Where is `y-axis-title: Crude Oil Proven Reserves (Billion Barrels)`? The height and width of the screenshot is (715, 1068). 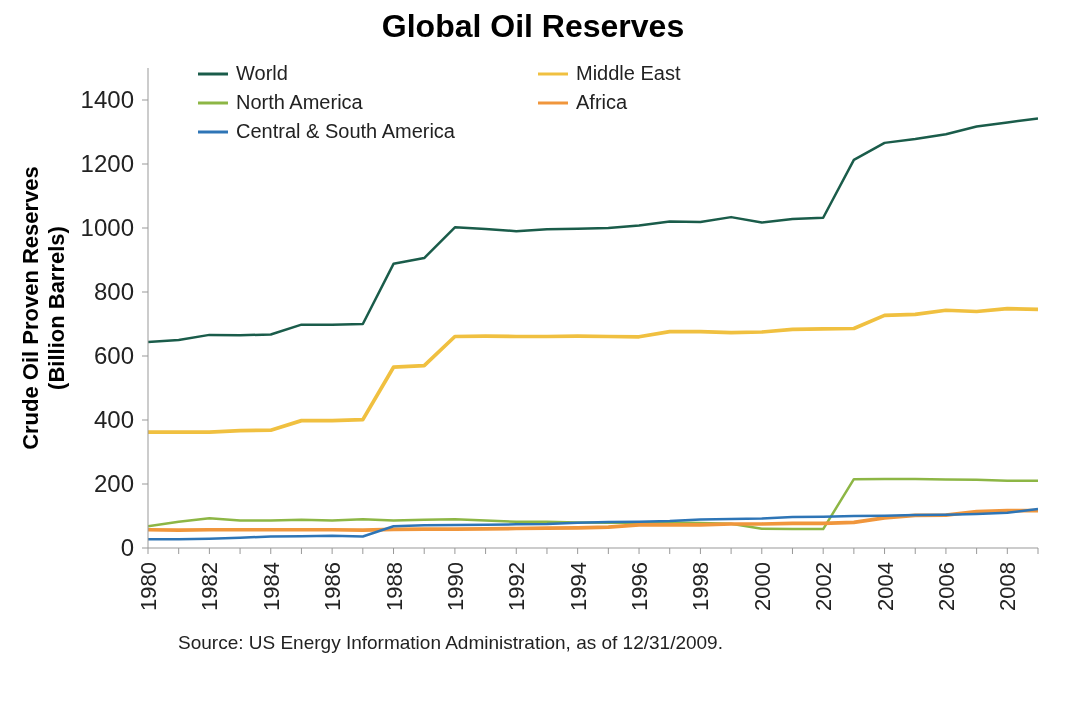
y-axis-title: Crude Oil Proven Reserves (Billion Barrels) is located at coordinates (43, 308).